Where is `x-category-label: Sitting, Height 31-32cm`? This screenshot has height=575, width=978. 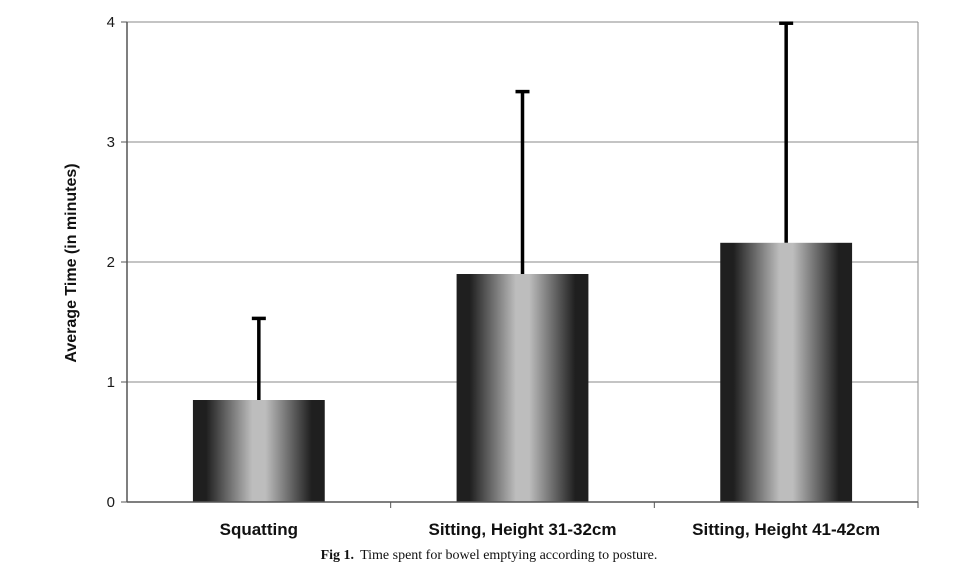
x-category-label: Sitting, Height 31-32cm is located at coordinates (523, 529).